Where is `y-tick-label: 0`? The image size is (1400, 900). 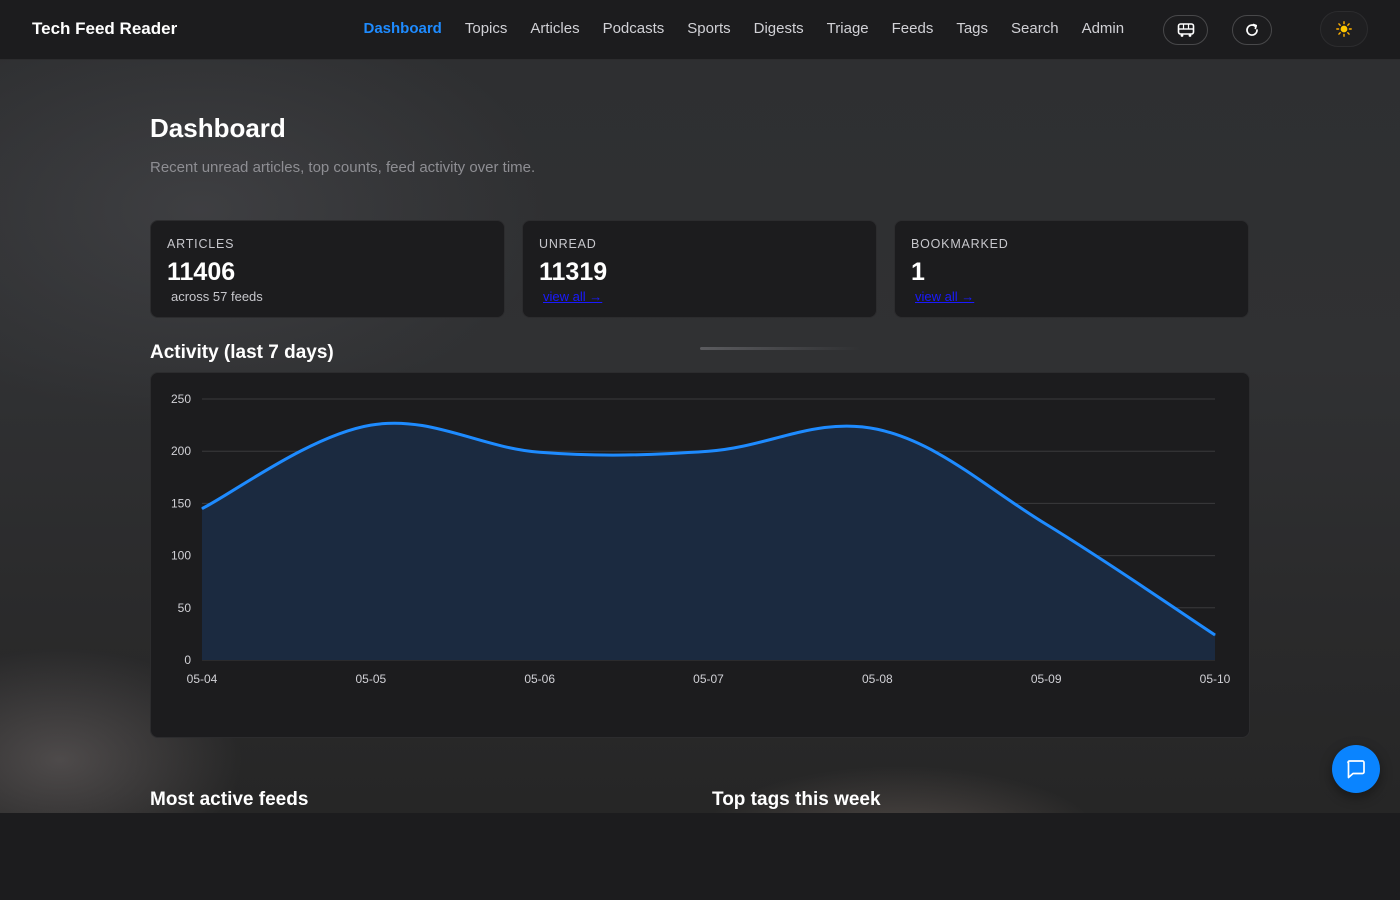 y-tick-label: 0 is located at coordinates (187, 660).